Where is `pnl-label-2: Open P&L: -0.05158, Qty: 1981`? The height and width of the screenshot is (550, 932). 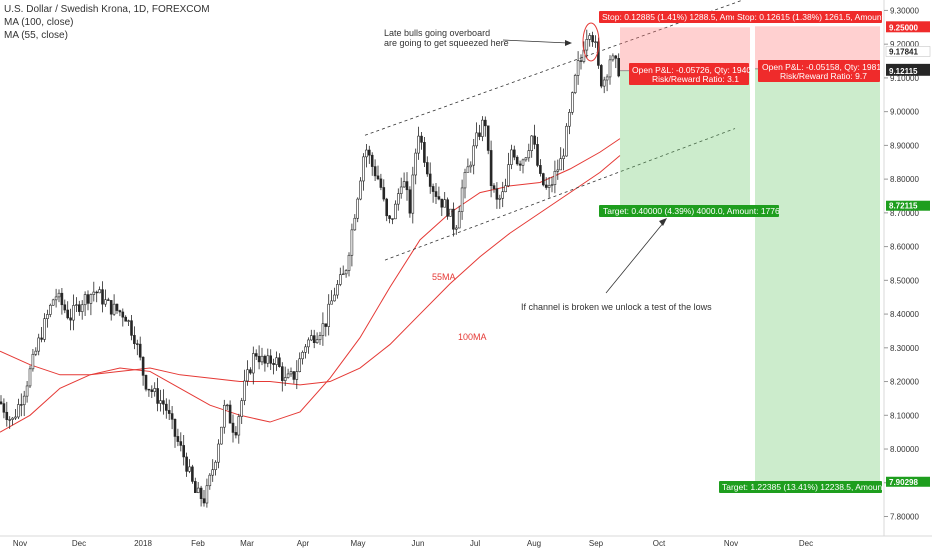 pnl-label-2: Open P&L: -0.05158, Qty: 1981 is located at coordinates (821, 67).